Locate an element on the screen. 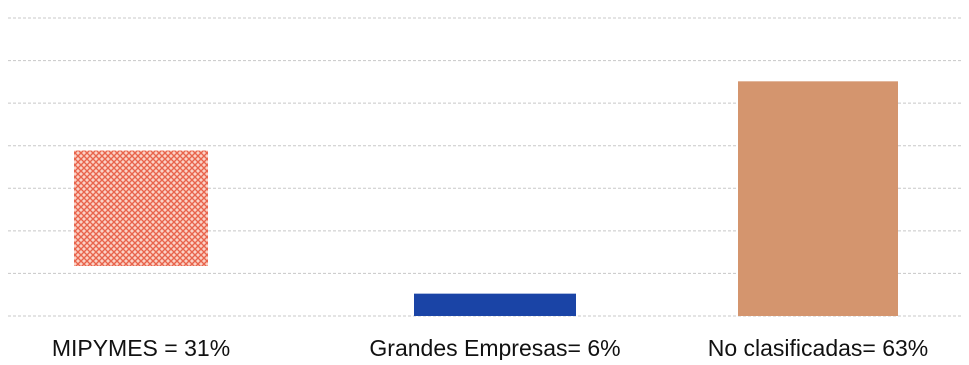 The width and height of the screenshot is (969, 365). category-label-0: MIPYMES = 31% is located at coordinates (141, 347).